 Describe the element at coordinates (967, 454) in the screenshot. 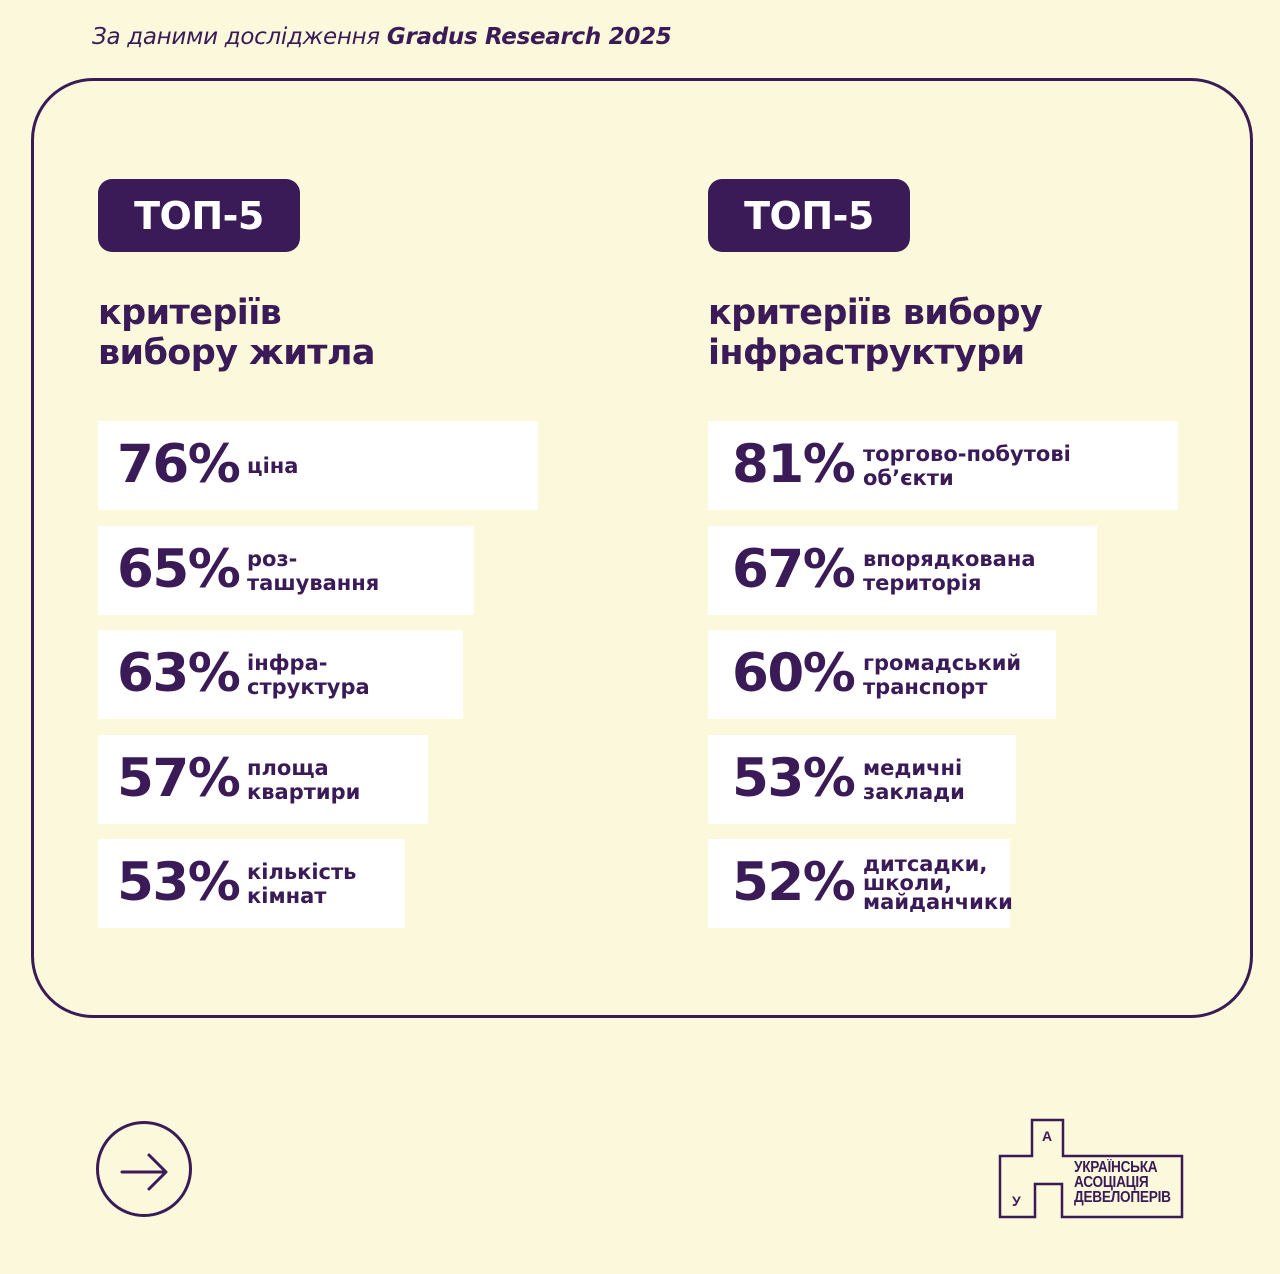

I see `bar-label-line: торгово-побутові` at that location.